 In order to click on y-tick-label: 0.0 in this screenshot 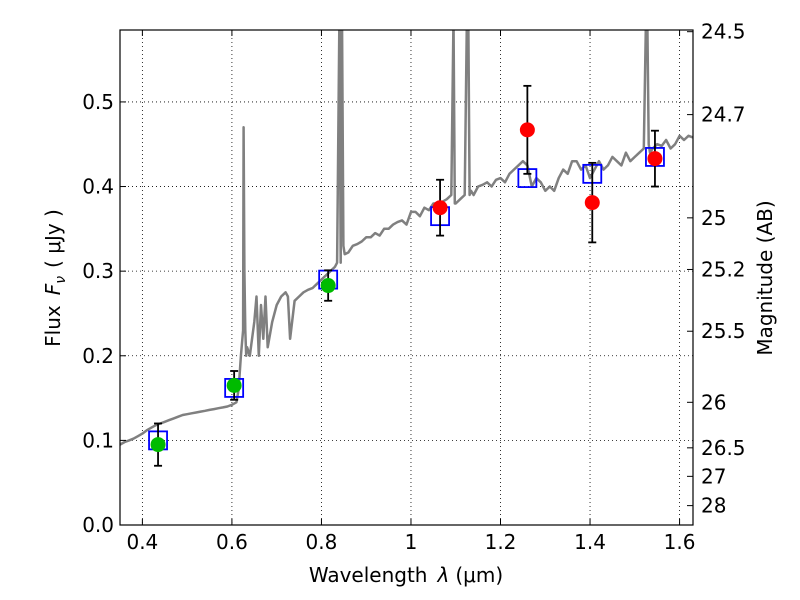, I will do `click(98, 525)`.